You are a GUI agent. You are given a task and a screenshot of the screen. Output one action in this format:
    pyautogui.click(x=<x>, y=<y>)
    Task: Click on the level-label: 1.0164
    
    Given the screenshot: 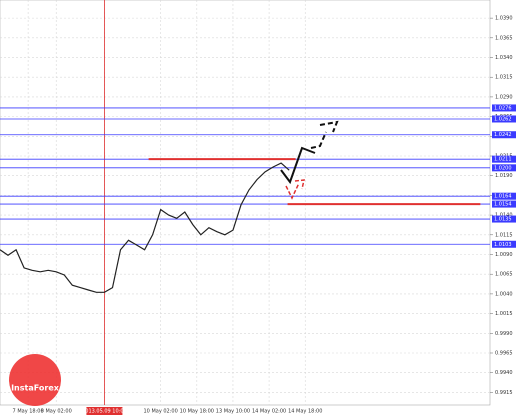 What is the action you would take?
    pyautogui.click(x=503, y=197)
    